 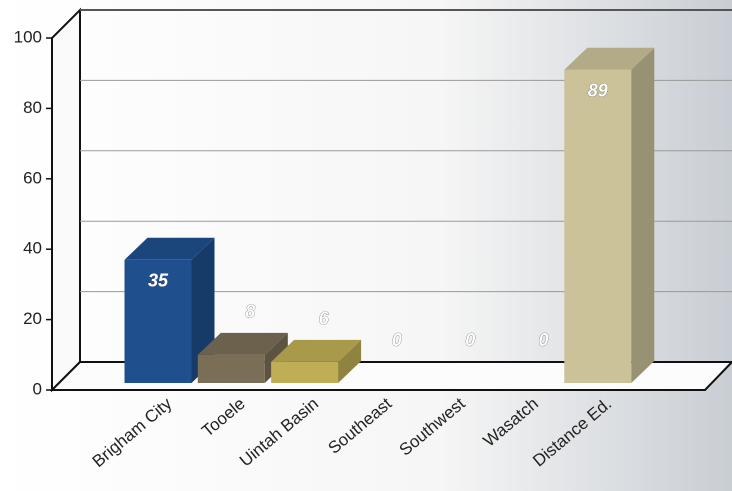 What do you see at coordinates (37, 388) in the screenshot?
I see `y-tick-label: 0` at bounding box center [37, 388].